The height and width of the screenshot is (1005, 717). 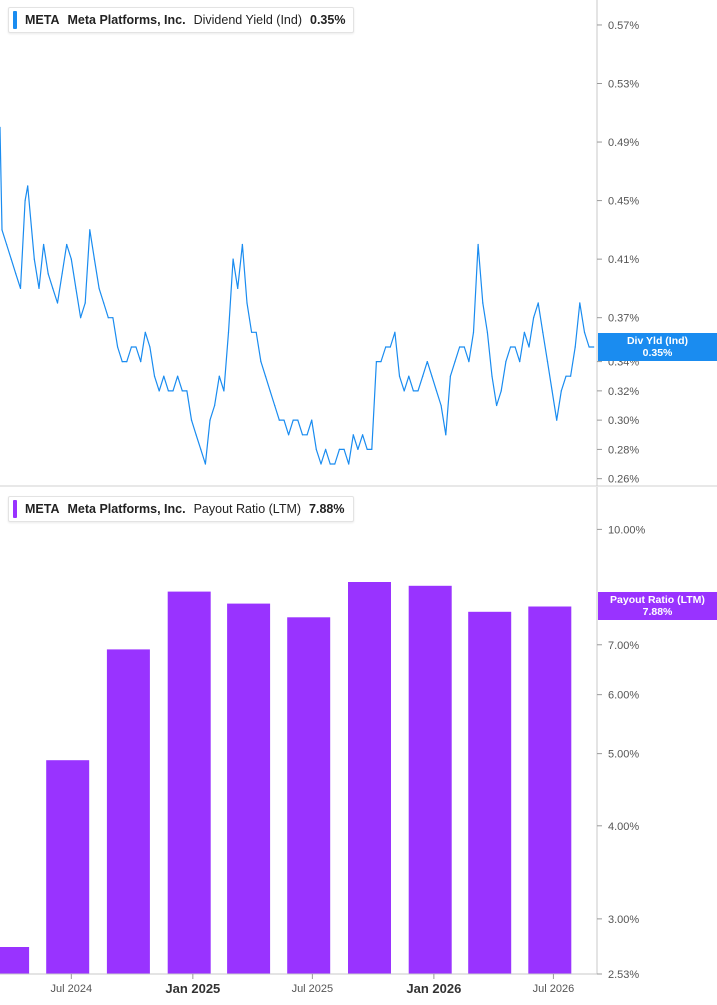 What do you see at coordinates (623, 646) in the screenshot?
I see `y-tick-label: 7.00%` at bounding box center [623, 646].